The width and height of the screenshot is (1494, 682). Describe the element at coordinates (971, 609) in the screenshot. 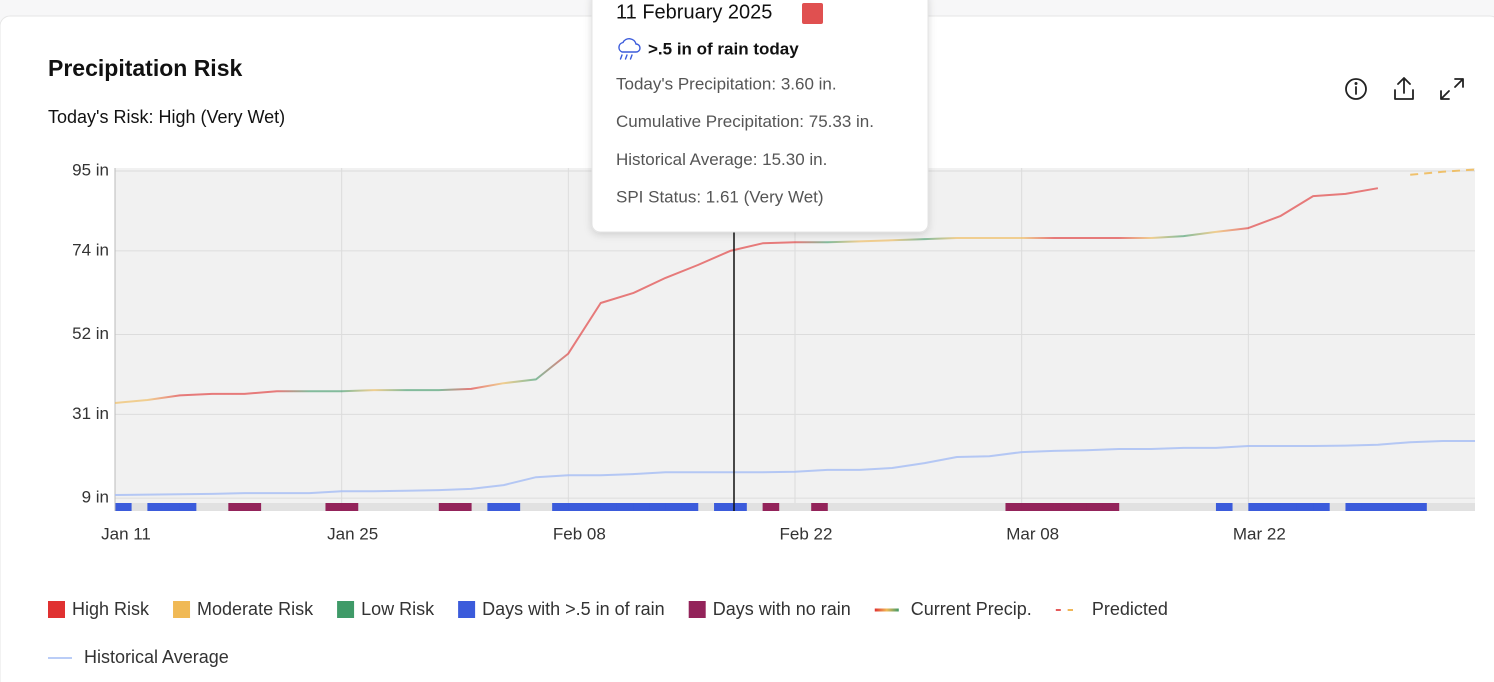

I see `legend-label: Current Precip.` at that location.